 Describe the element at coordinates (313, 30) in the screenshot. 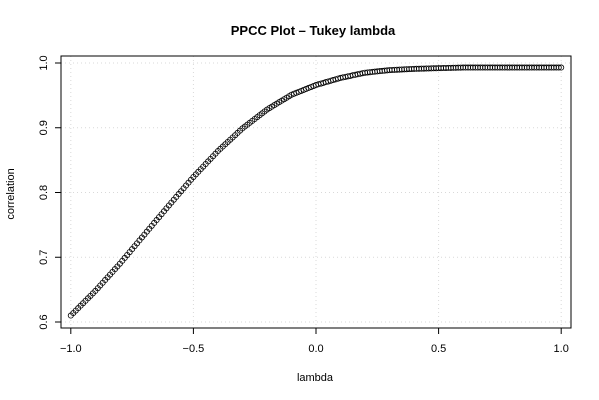

I see `chart-title: PPCC Plot – Tukey lambda` at that location.